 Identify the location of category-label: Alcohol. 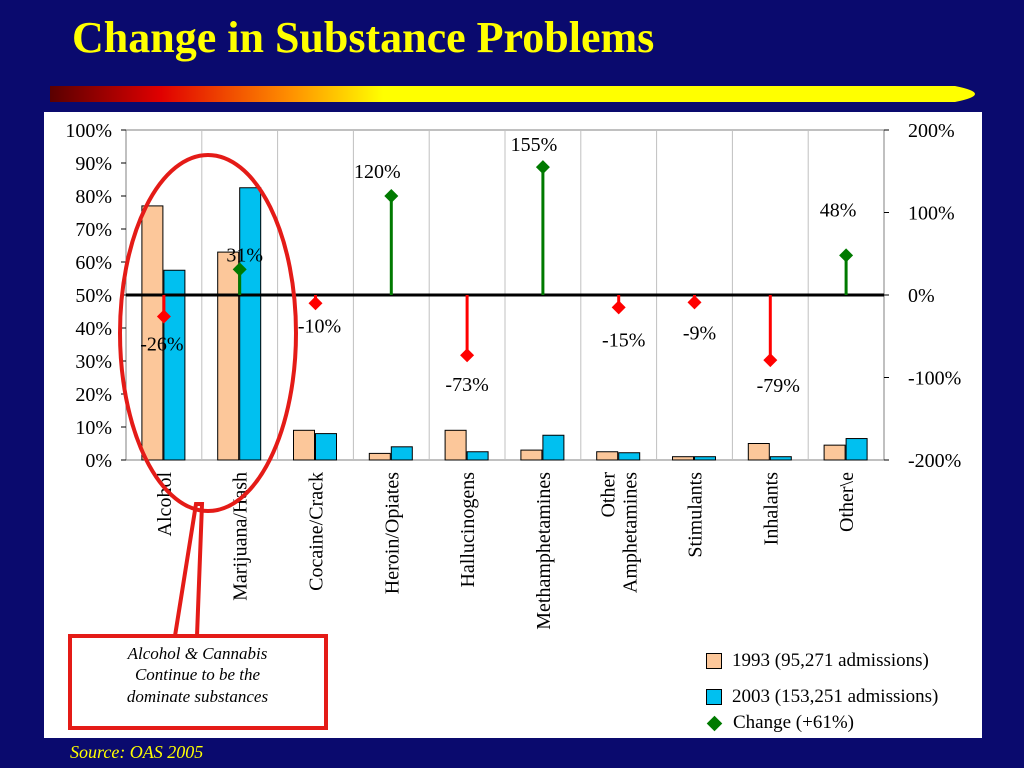
(165, 504).